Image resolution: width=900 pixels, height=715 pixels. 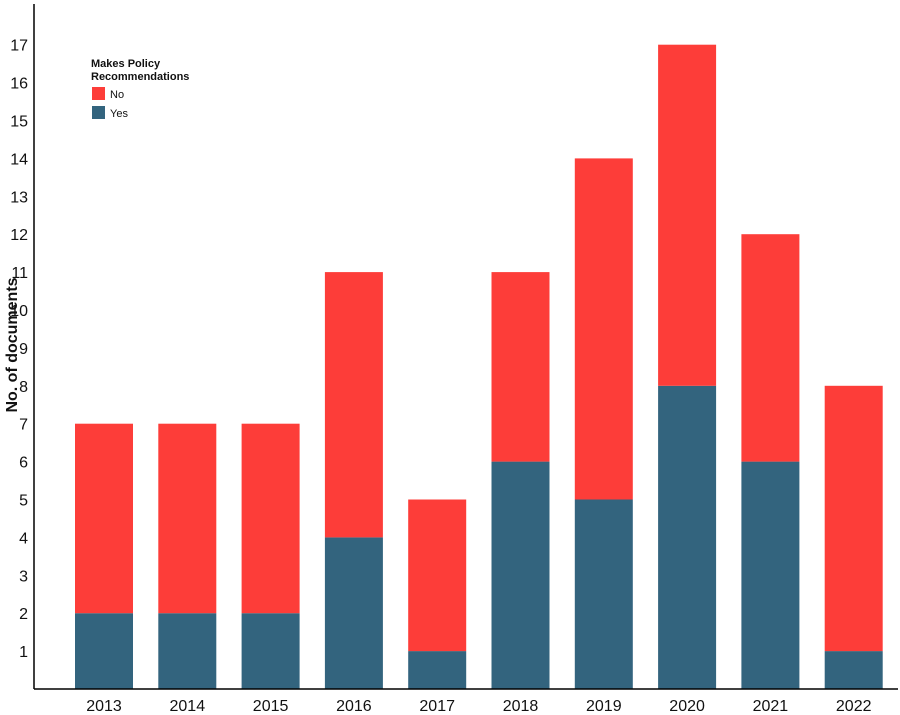 What do you see at coordinates (23, 463) in the screenshot?
I see `y-tick-label-6: 6` at bounding box center [23, 463].